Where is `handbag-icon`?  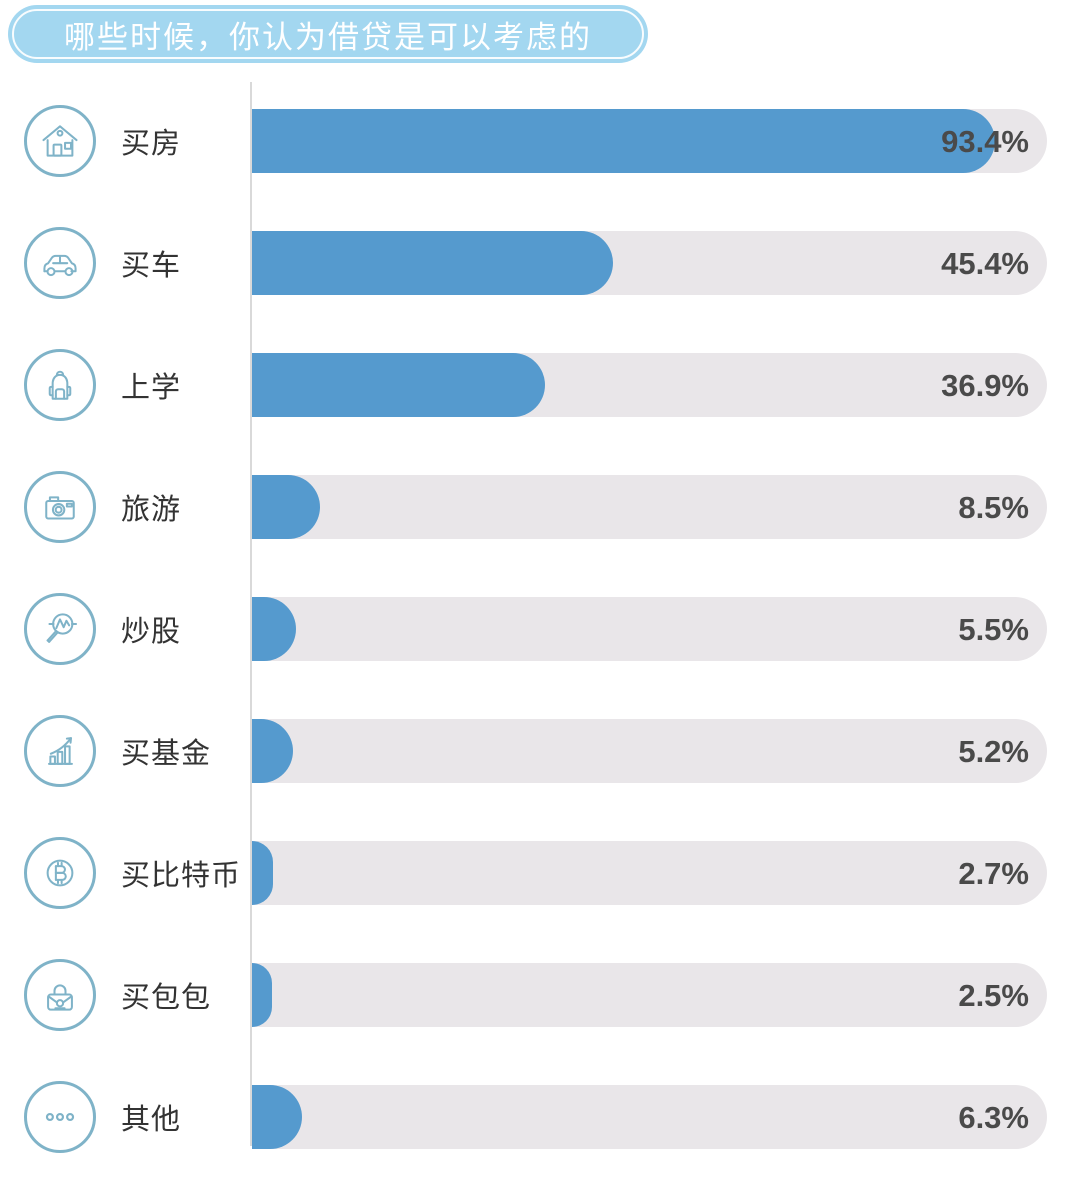
handbag-icon is located at coordinates (60, 995).